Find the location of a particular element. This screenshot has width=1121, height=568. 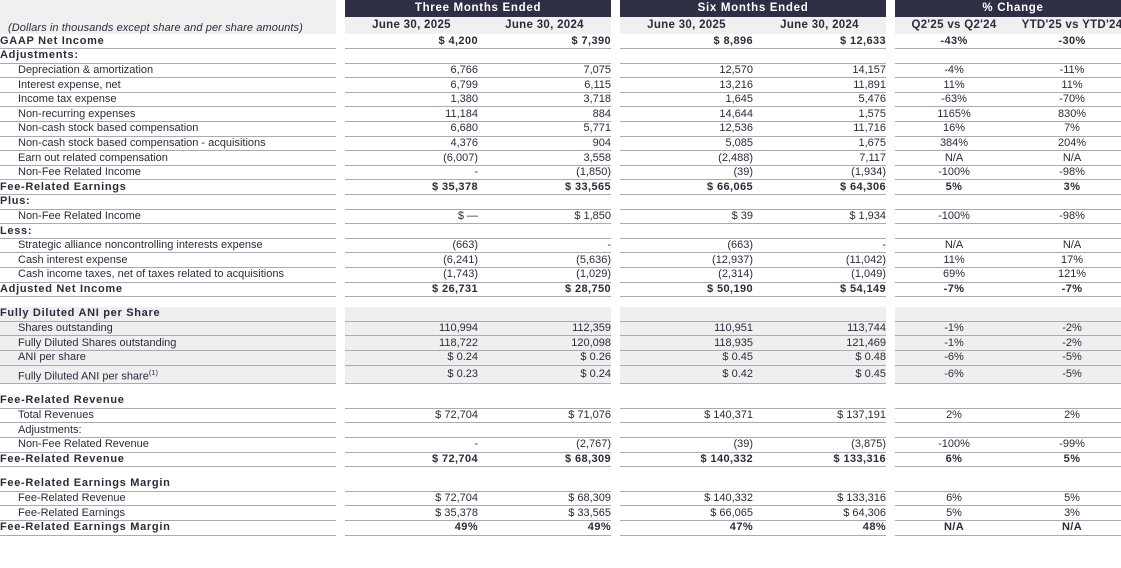

cell-y24: $ 54,149 is located at coordinates (820, 290).